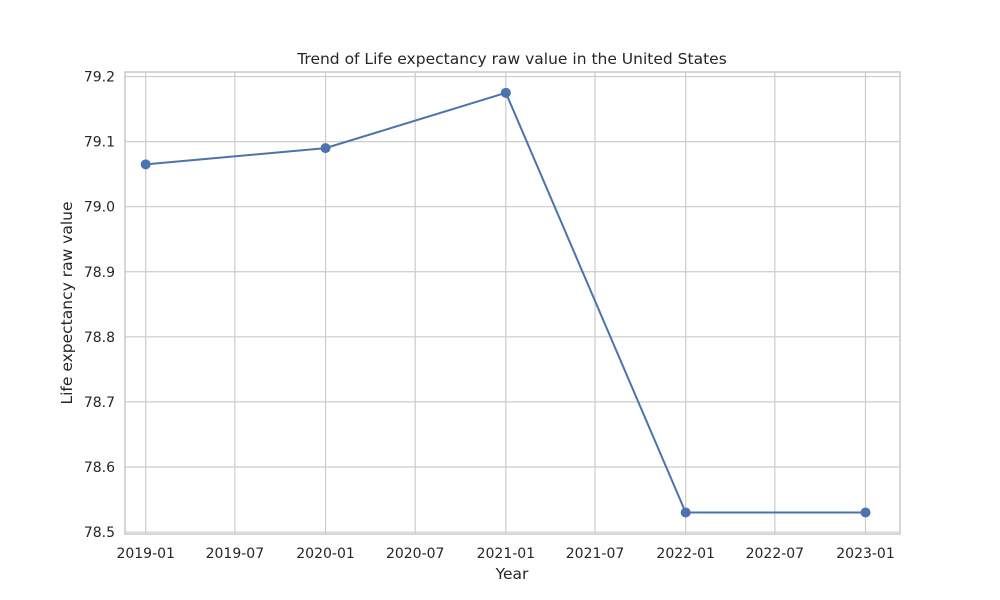 This screenshot has width=1000, height=600. Describe the element at coordinates (99, 403) in the screenshot. I see `y-tick-label: 78.7` at that location.